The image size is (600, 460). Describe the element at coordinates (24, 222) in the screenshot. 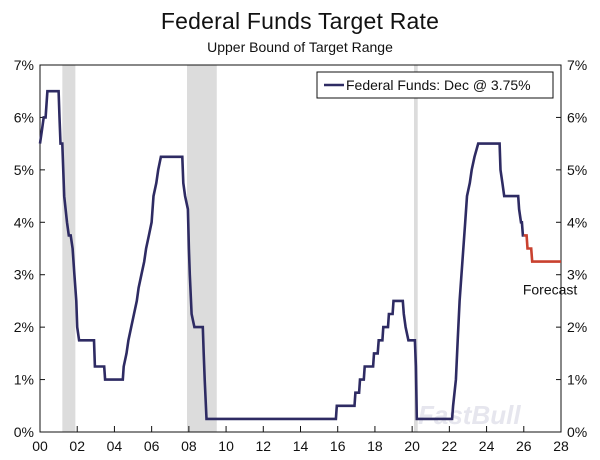

I see `y-tick-label-left: 4%` at that location.